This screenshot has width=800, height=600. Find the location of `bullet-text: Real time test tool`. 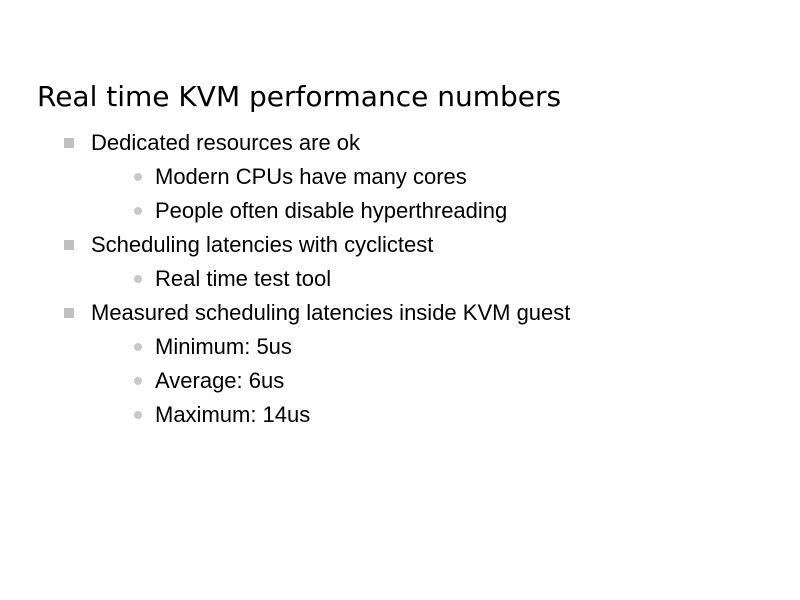

bullet-text: Real time test tool is located at coordinates (243, 278).